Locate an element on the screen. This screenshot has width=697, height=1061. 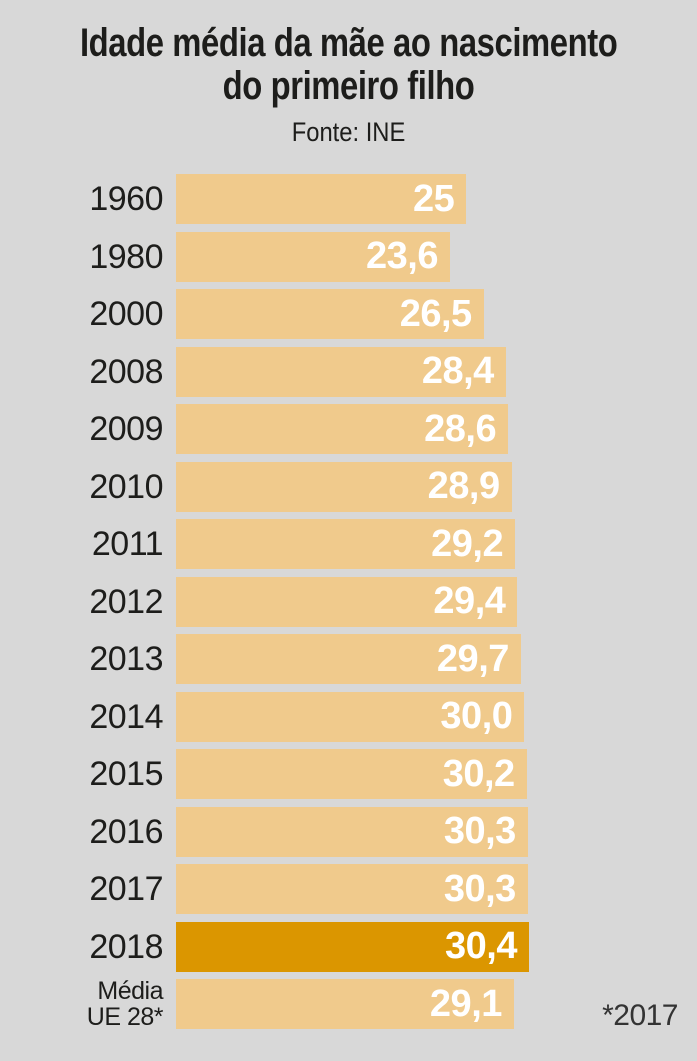
bar-track: 29,1 is located at coordinates (436, 1004).